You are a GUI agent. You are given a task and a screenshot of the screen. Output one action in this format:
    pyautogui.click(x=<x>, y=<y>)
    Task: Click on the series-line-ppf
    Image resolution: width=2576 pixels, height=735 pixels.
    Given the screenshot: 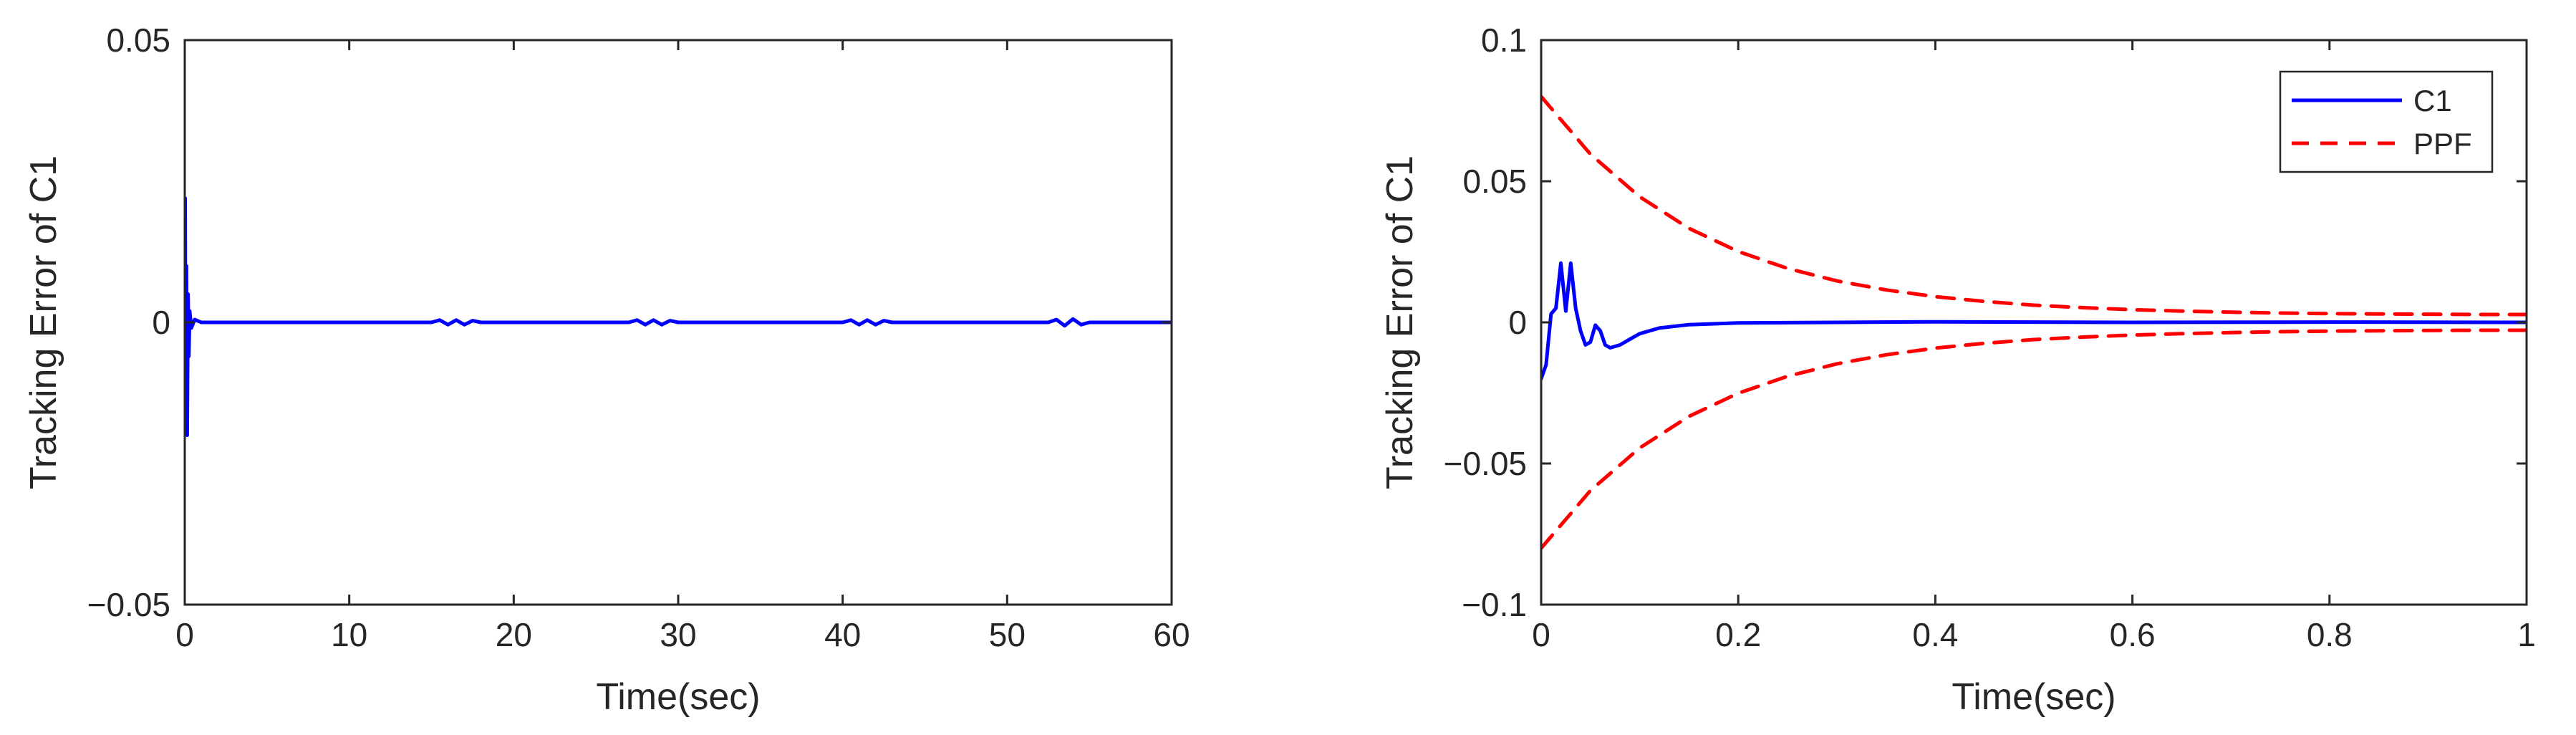 What is the action you would take?
    pyautogui.click(x=2034, y=206)
    